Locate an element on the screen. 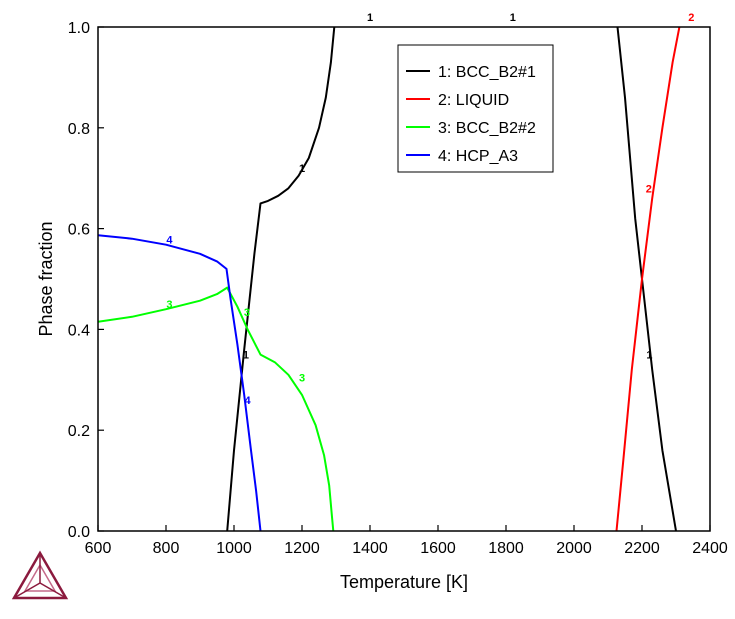  x-tick-label: 1600 is located at coordinates (438, 548).